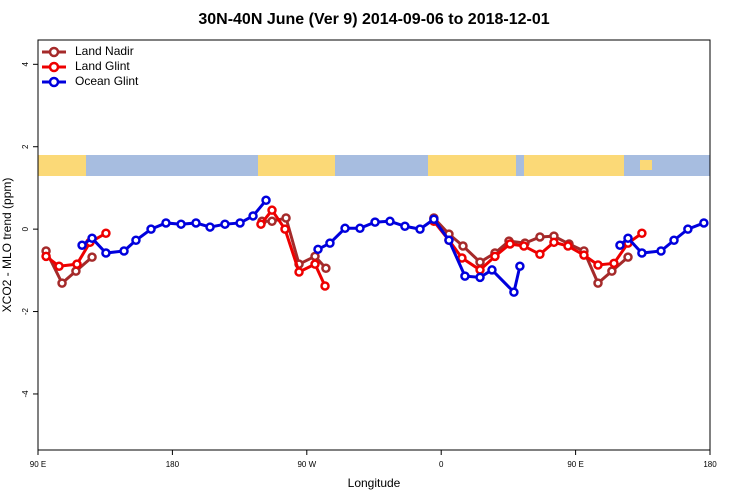 This screenshot has height=500, width=750. I want to click on legend-label: Land Nadir, so click(104, 51).